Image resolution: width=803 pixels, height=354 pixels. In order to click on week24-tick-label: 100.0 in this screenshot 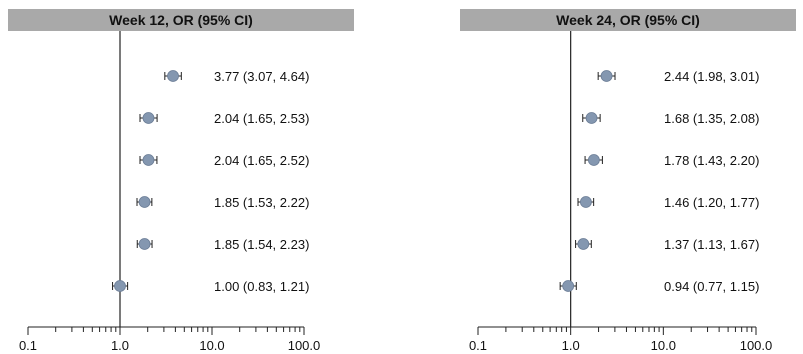, I will do `click(756, 345)`.